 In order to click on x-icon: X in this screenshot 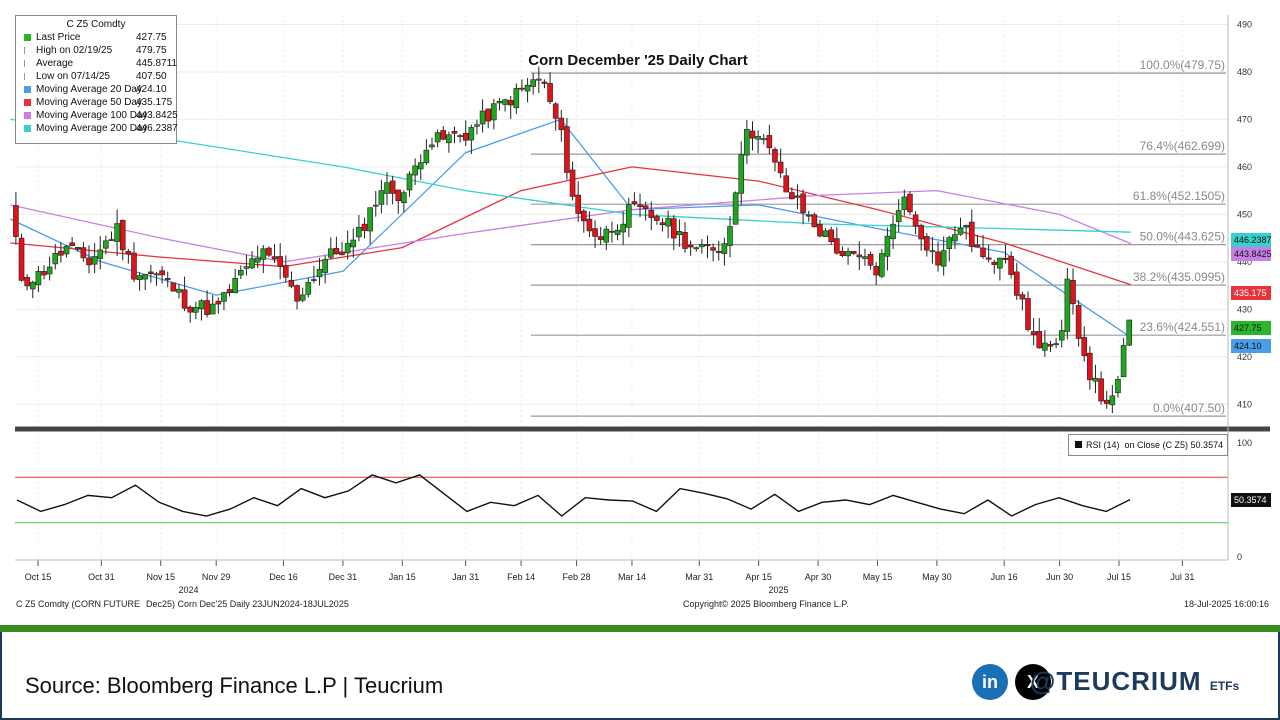, I will do `click(1033, 682)`.